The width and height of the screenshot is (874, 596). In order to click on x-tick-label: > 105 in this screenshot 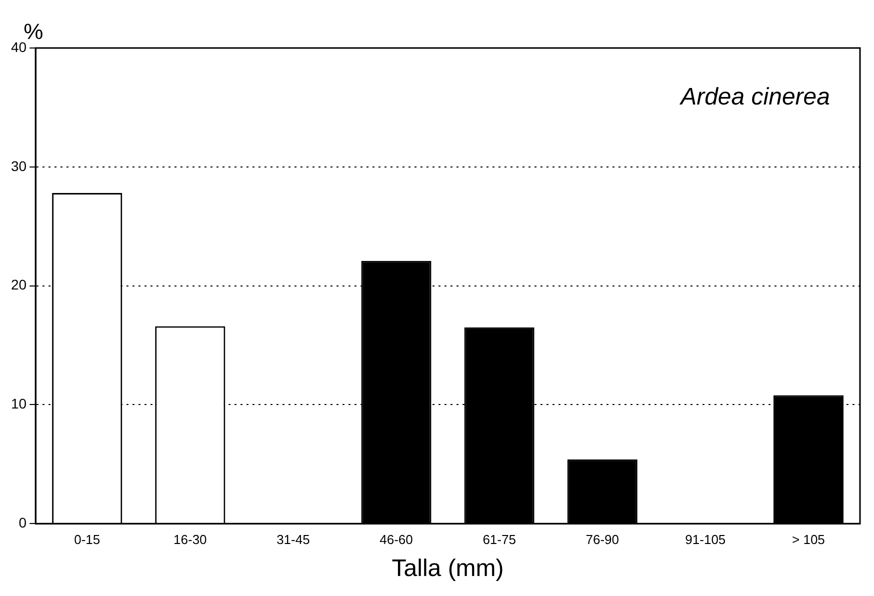, I will do `click(808, 539)`.